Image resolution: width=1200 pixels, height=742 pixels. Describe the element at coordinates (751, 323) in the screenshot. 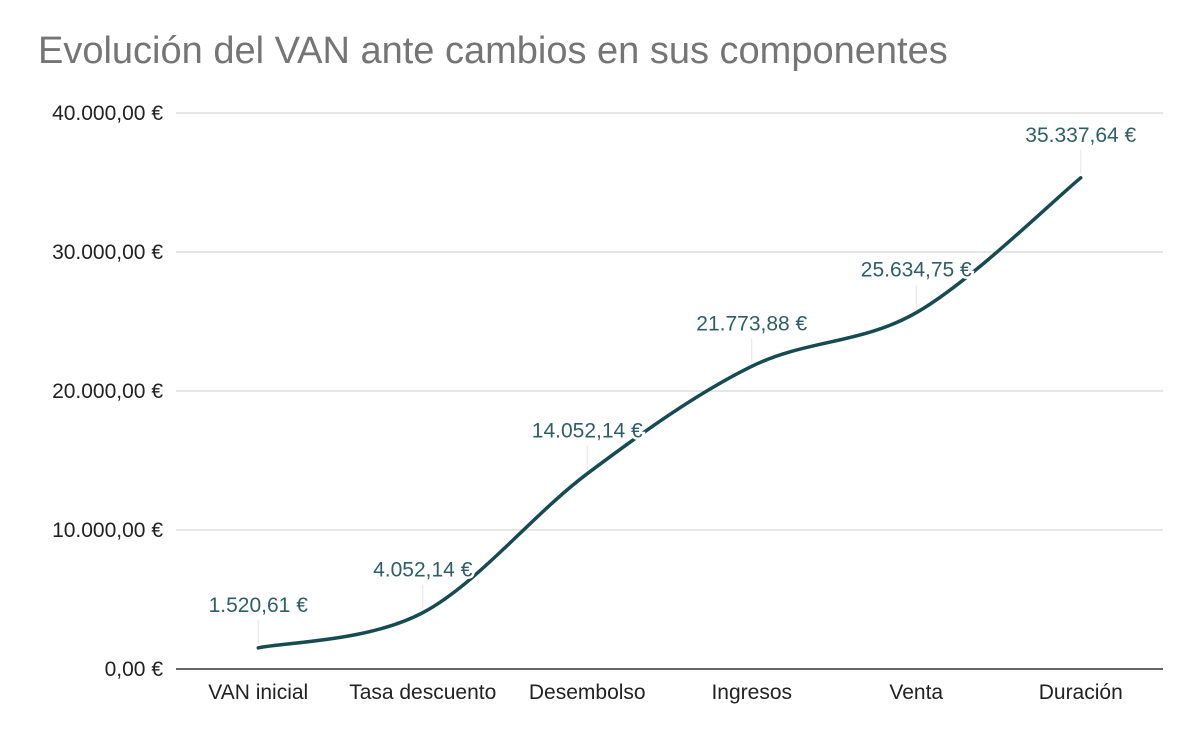

I see `data-label: 21.773,88 €` at that location.